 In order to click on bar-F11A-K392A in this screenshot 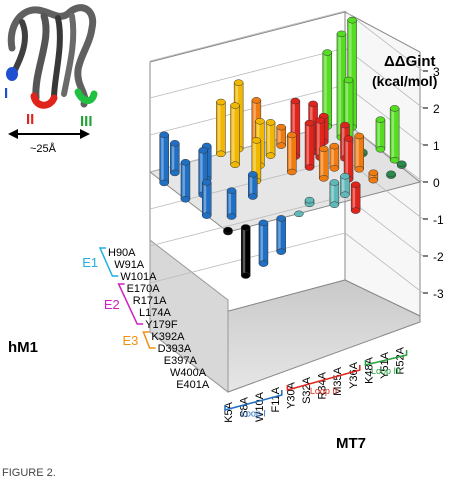, I will do `click(253, 185)`.